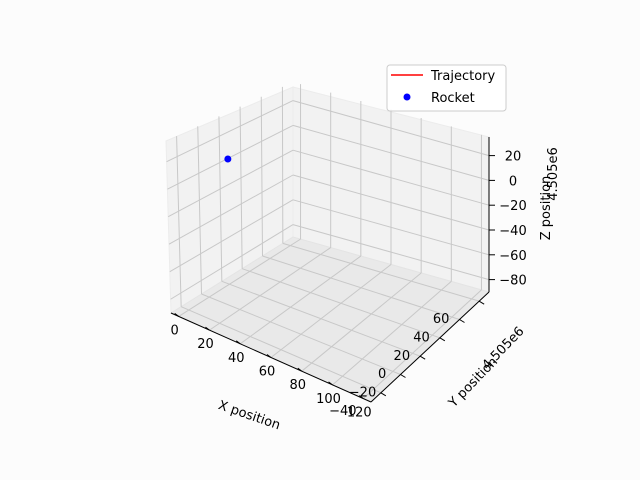  What do you see at coordinates (441, 319) in the screenshot?
I see `y-tick-label: 60` at bounding box center [441, 319].